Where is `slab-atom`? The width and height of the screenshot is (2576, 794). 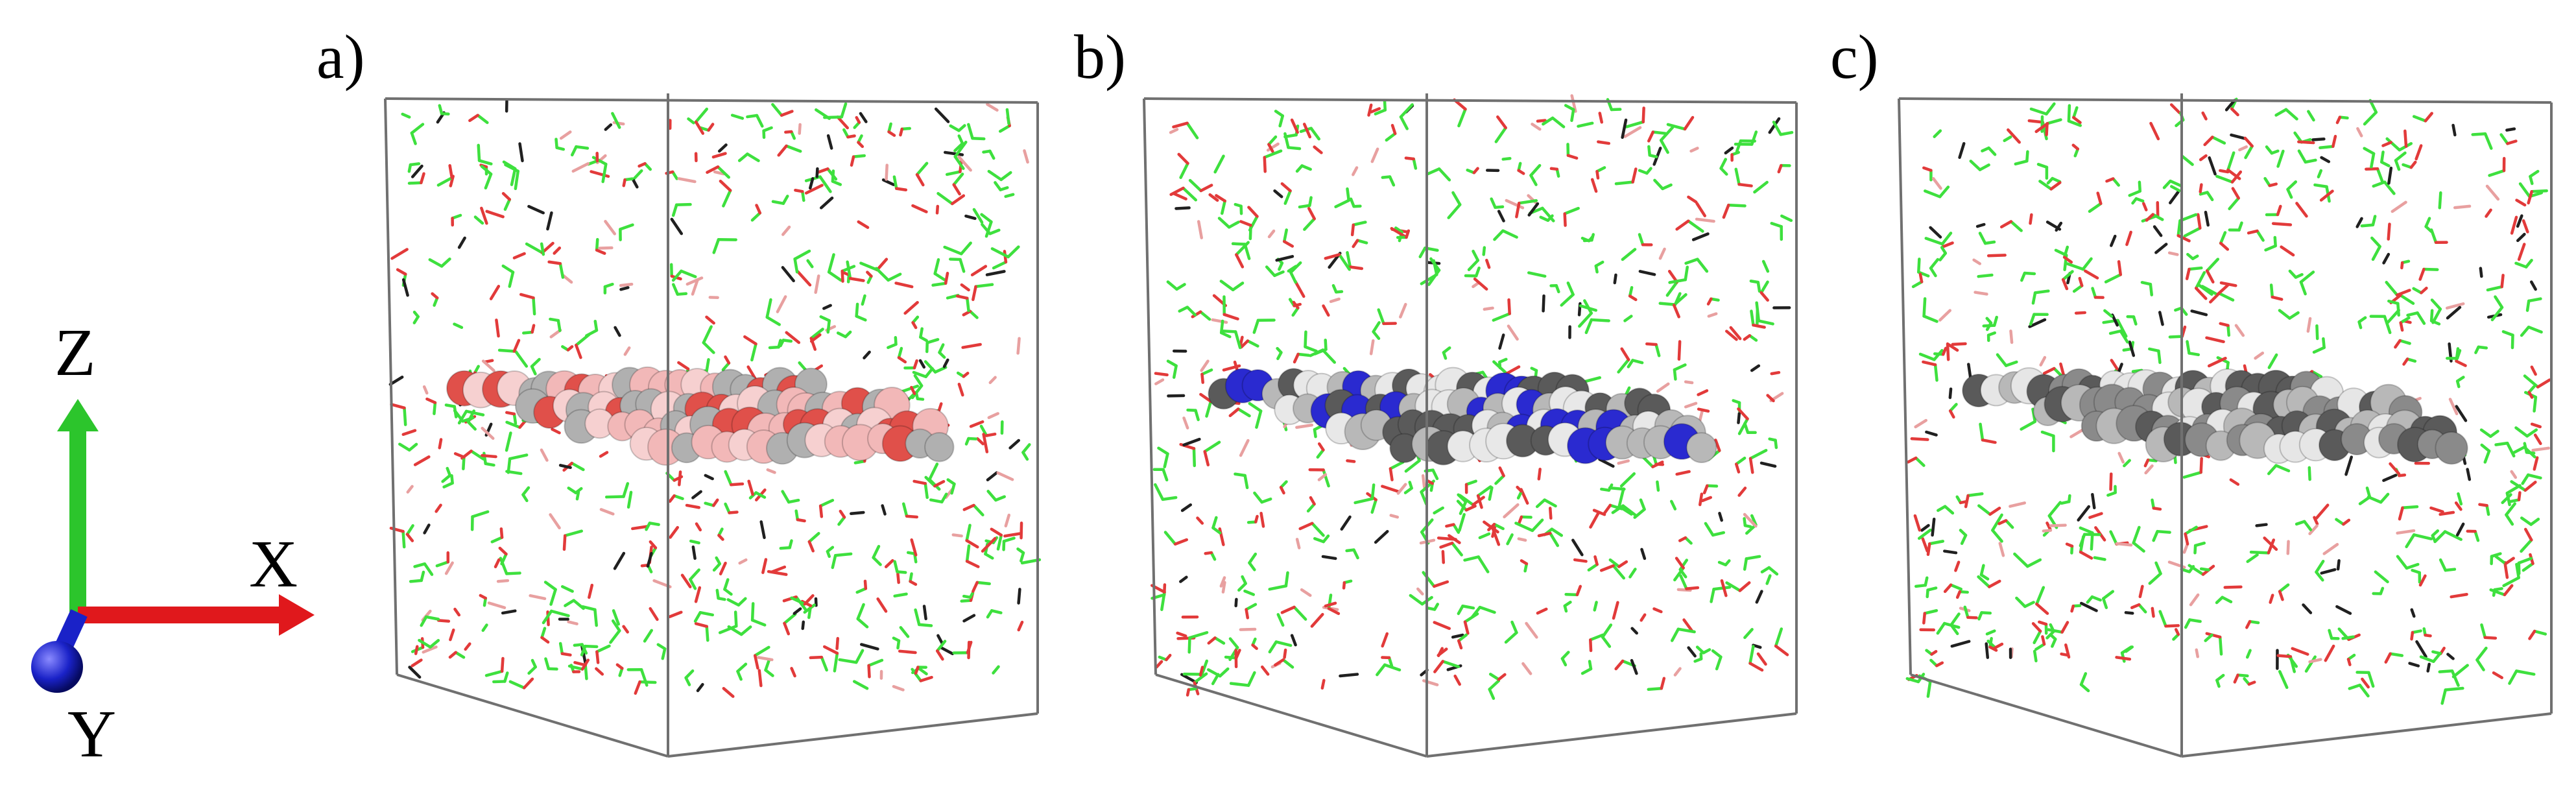
slab-atom is located at coordinates (939, 447).